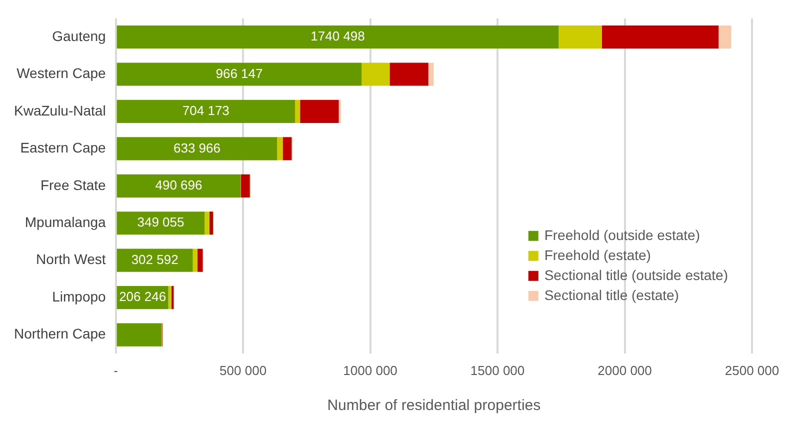 Image resolution: width=792 pixels, height=423 pixels. Describe the element at coordinates (60, 334) in the screenshot. I see `y-tick-label: Northern Cape` at that location.